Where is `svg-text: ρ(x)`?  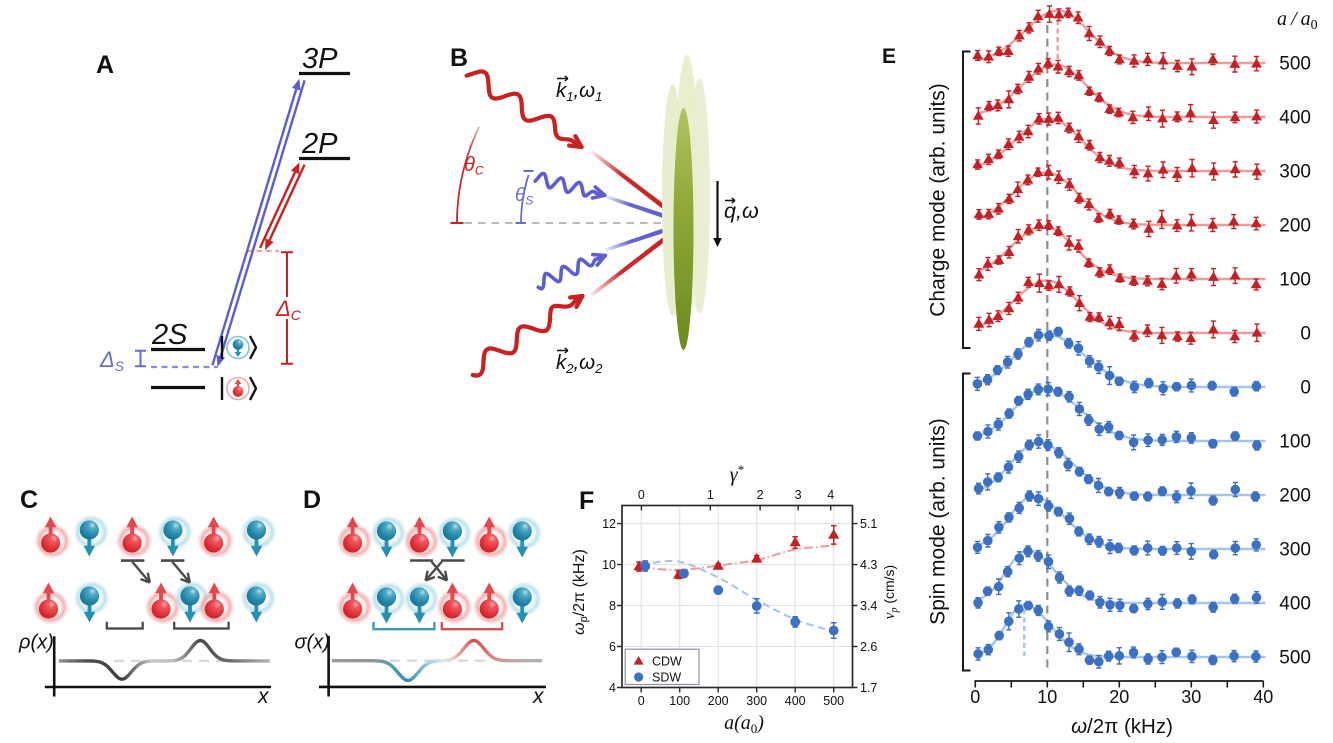 svg-text: ρ(x) is located at coordinates (36, 643).